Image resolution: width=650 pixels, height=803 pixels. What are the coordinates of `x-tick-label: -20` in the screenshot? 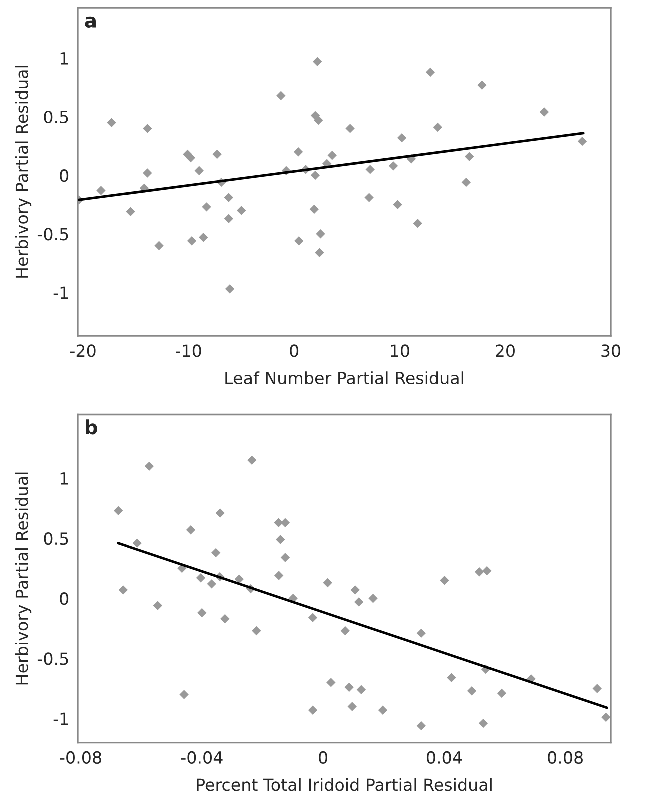 It's located at (83, 351).